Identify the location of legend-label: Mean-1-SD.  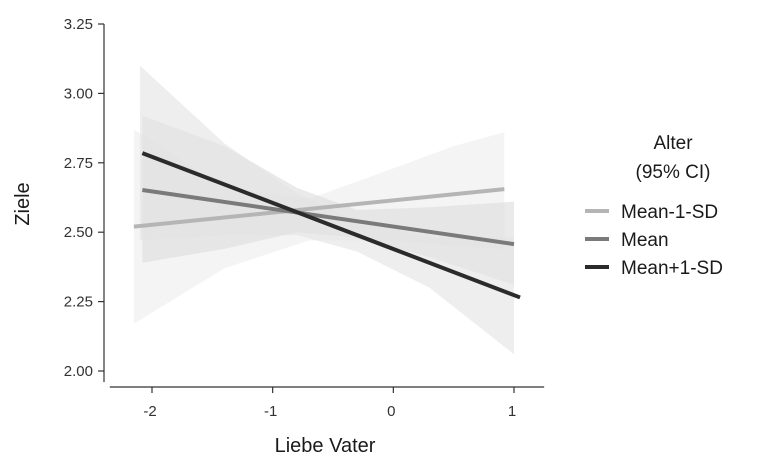
(669, 212).